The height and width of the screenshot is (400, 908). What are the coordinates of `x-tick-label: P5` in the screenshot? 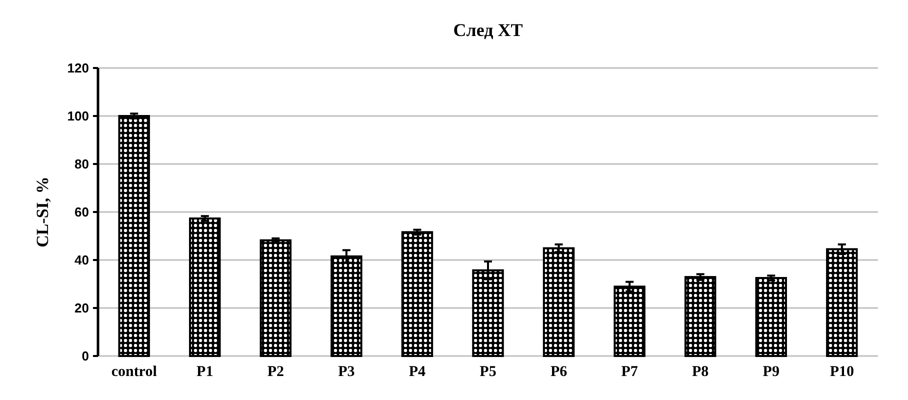 It's located at (488, 372).